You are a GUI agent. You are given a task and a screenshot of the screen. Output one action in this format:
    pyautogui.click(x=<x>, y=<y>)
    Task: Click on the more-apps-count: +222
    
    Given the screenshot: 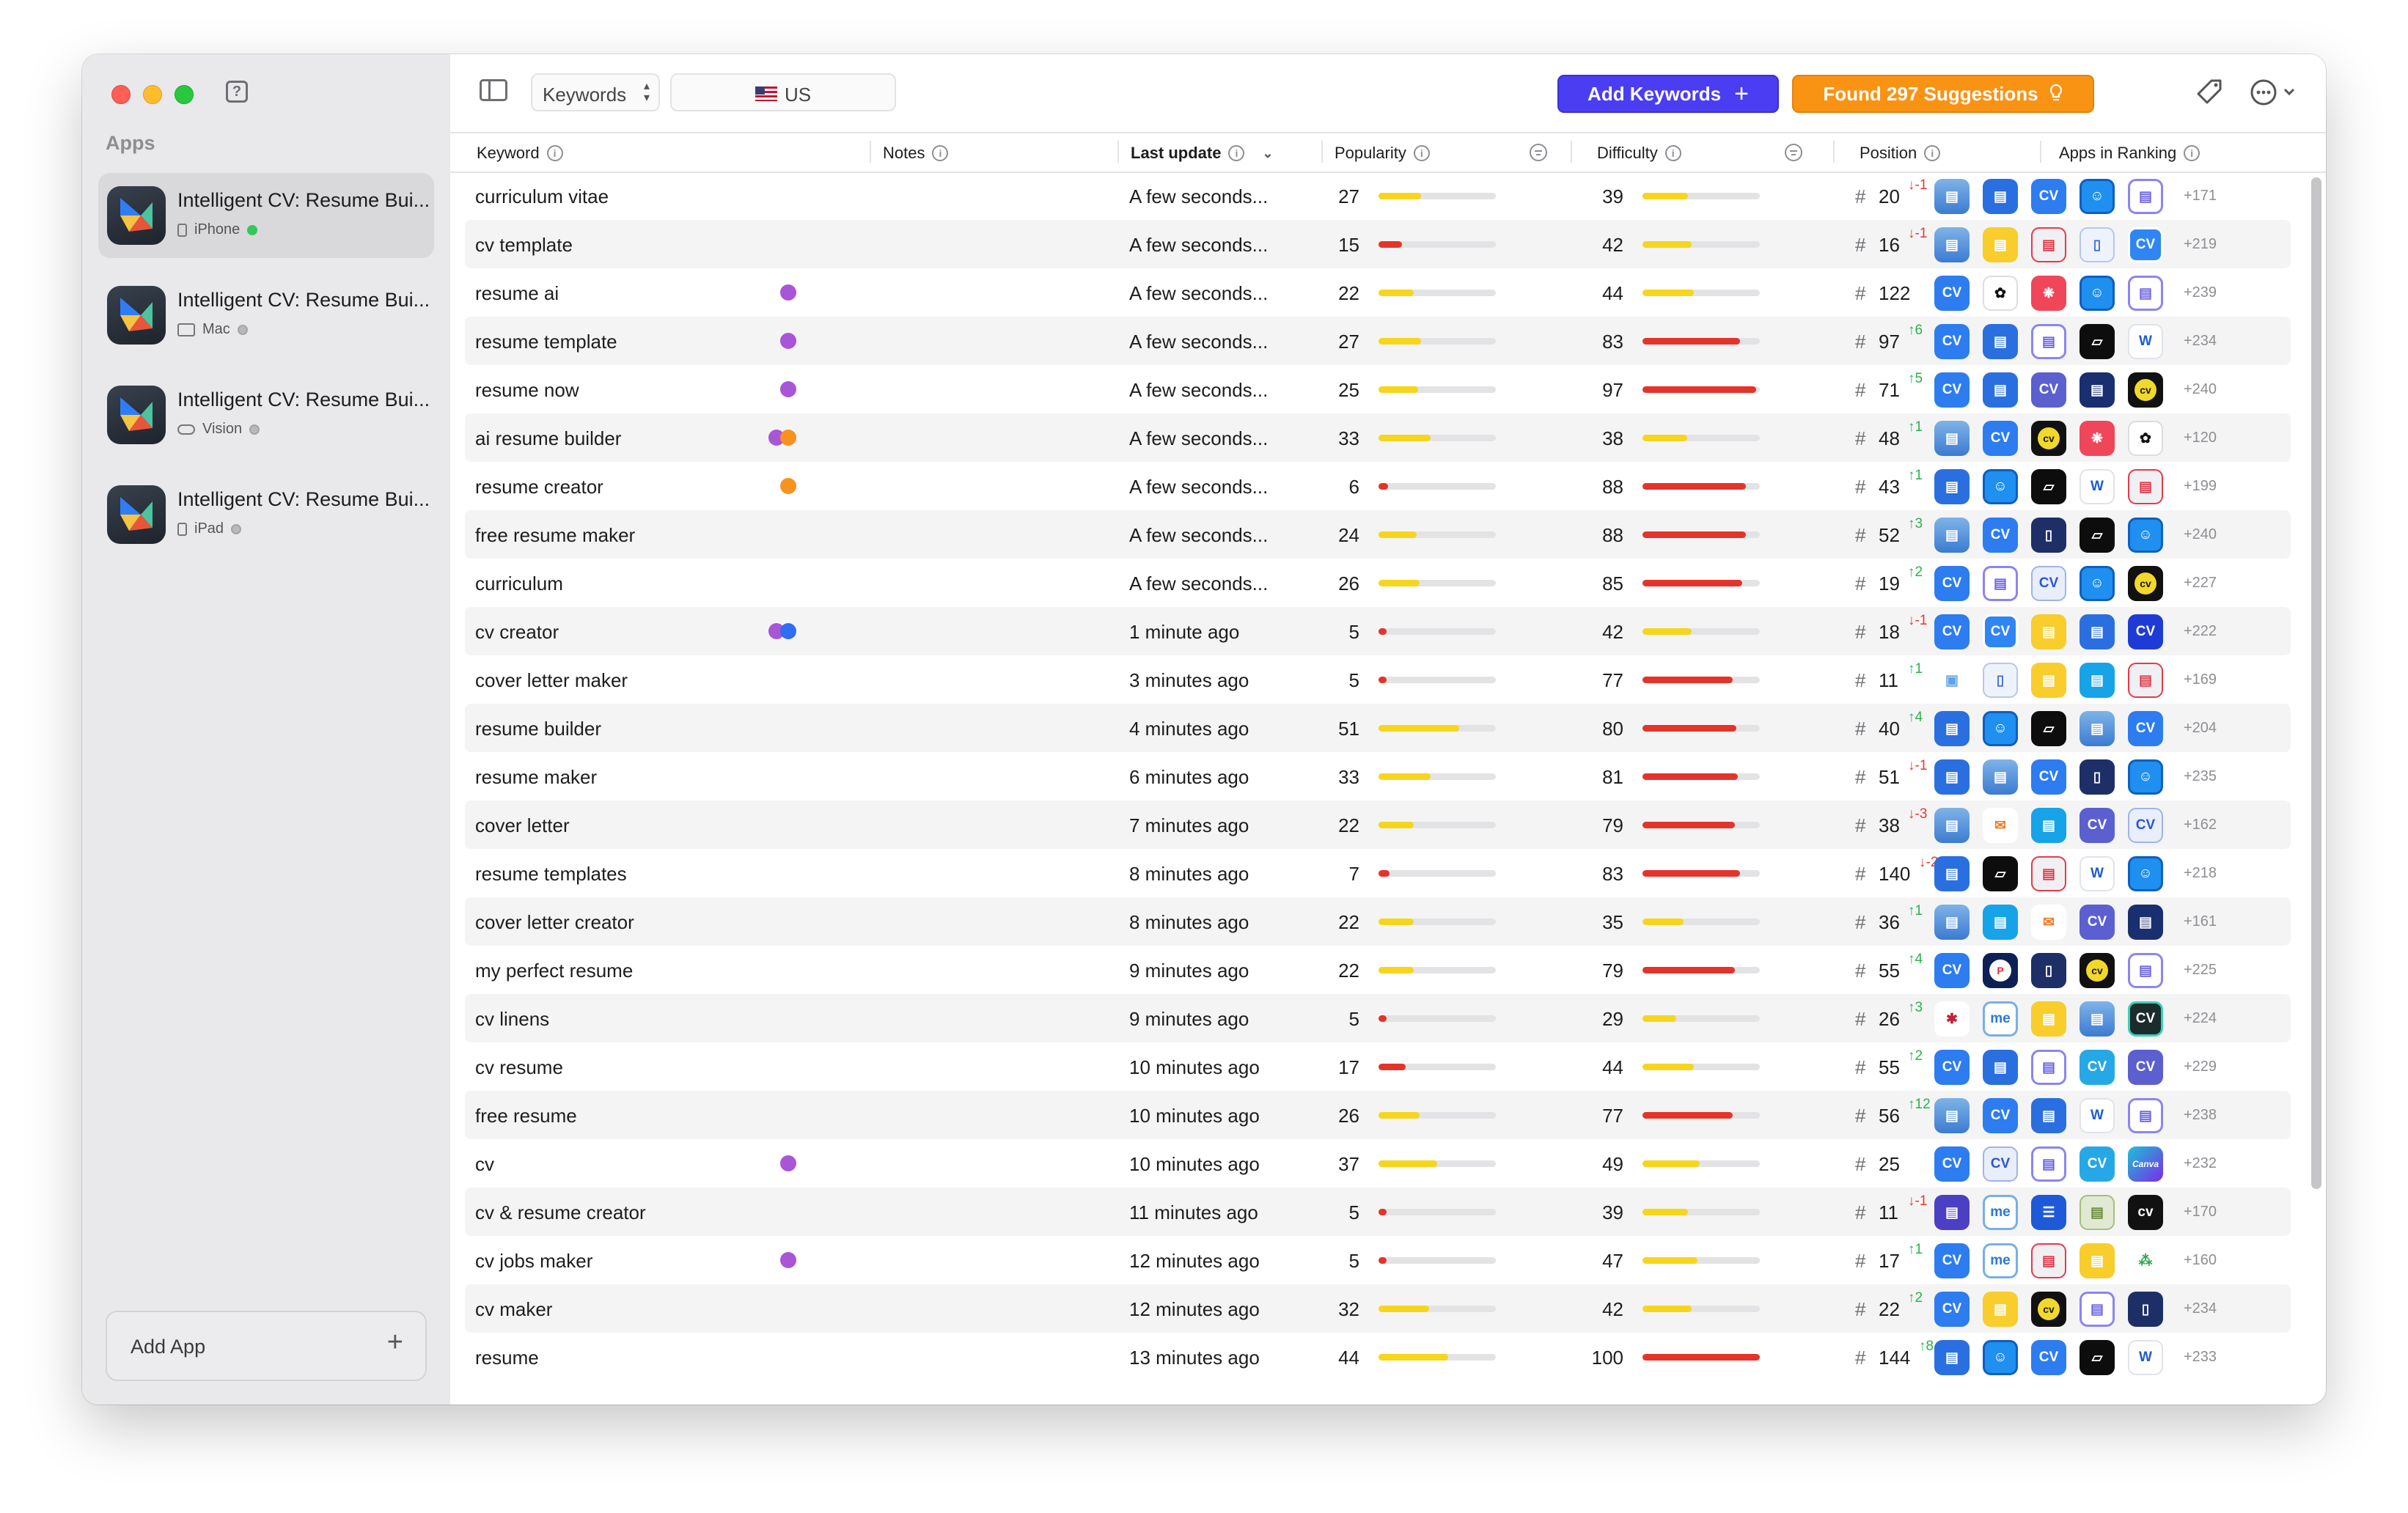 What is the action you would take?
    pyautogui.click(x=2201, y=631)
    